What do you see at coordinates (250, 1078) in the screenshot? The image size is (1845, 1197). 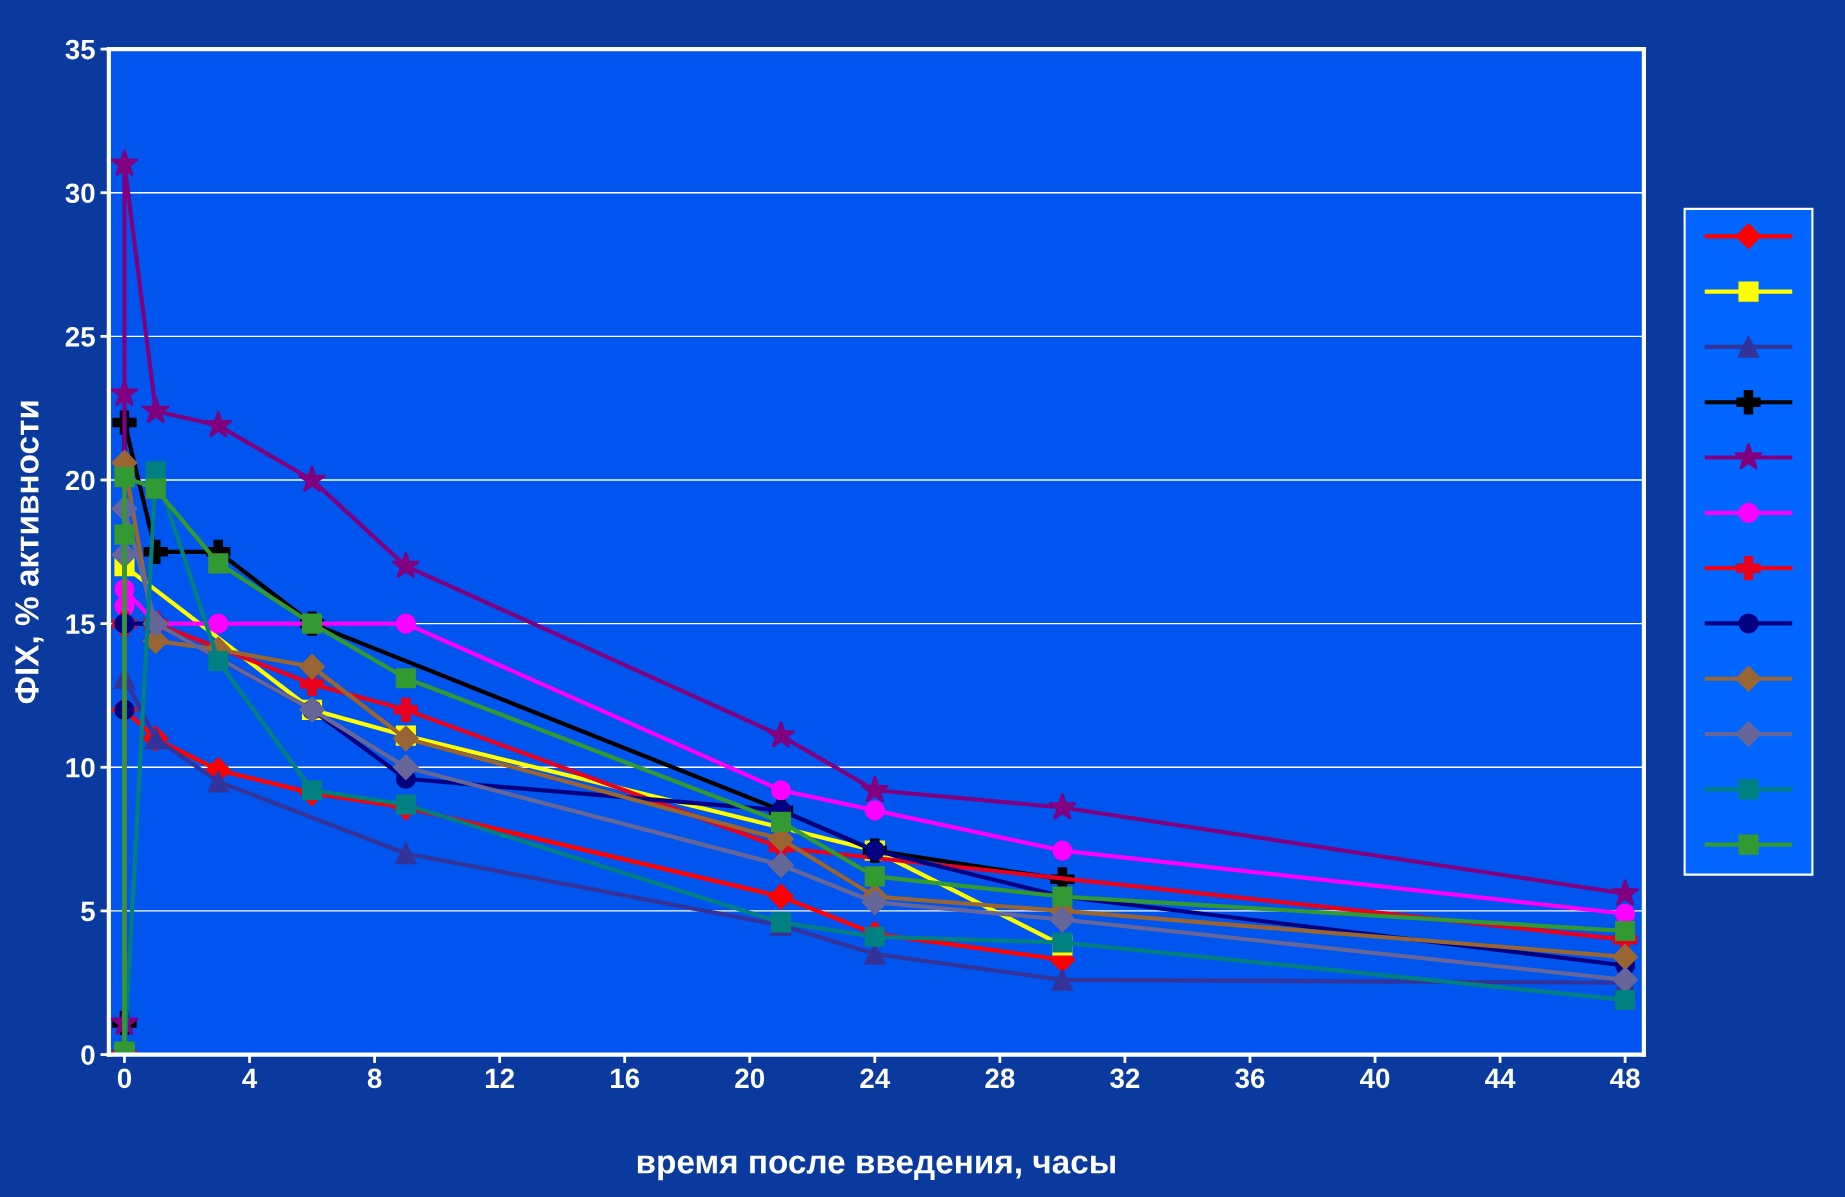 I see `x-tick-label: 4` at bounding box center [250, 1078].